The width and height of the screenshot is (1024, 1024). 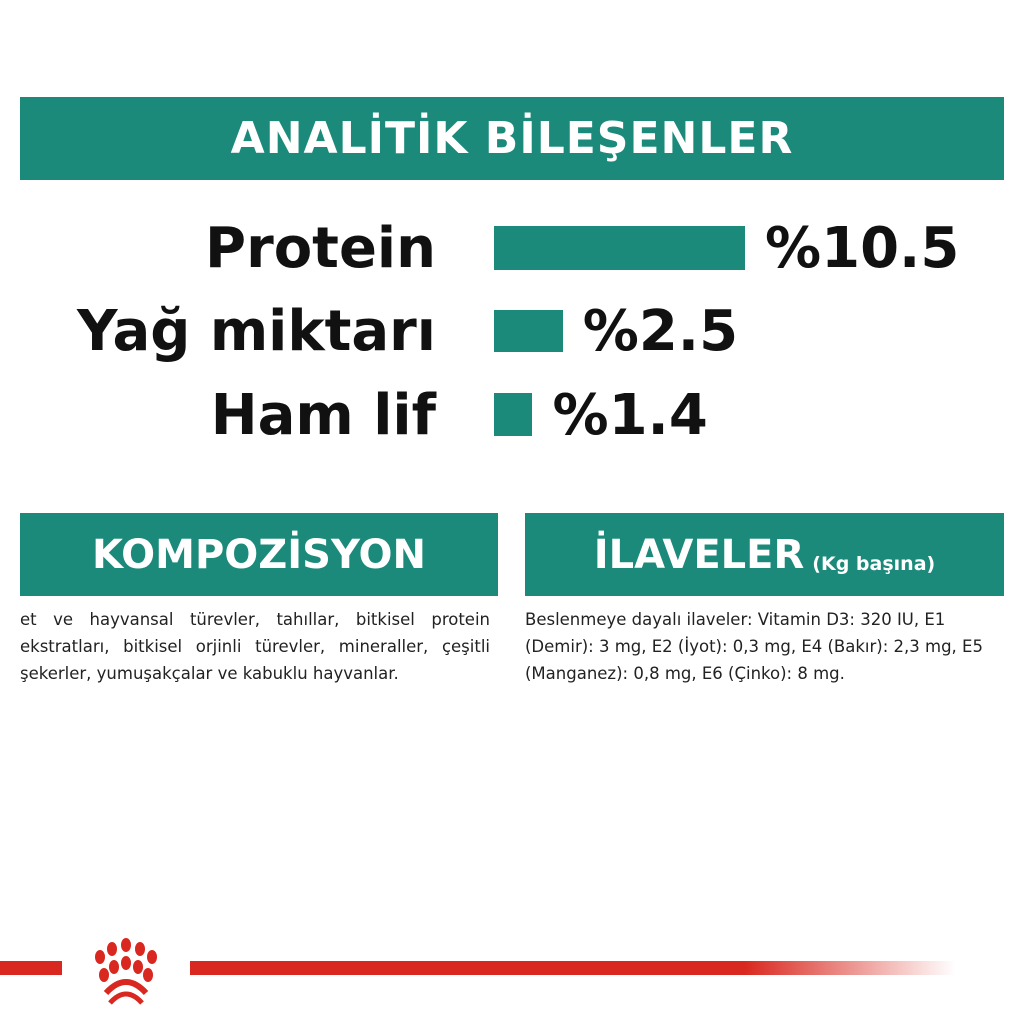 What do you see at coordinates (660, 331) in the screenshot?
I see `value-label: %2.5` at bounding box center [660, 331].